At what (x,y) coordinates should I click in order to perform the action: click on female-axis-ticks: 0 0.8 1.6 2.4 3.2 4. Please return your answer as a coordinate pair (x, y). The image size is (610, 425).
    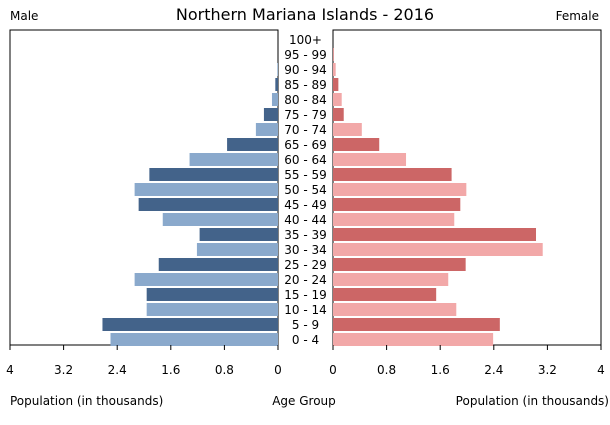
    Looking at the image, I should click on (467, 361).